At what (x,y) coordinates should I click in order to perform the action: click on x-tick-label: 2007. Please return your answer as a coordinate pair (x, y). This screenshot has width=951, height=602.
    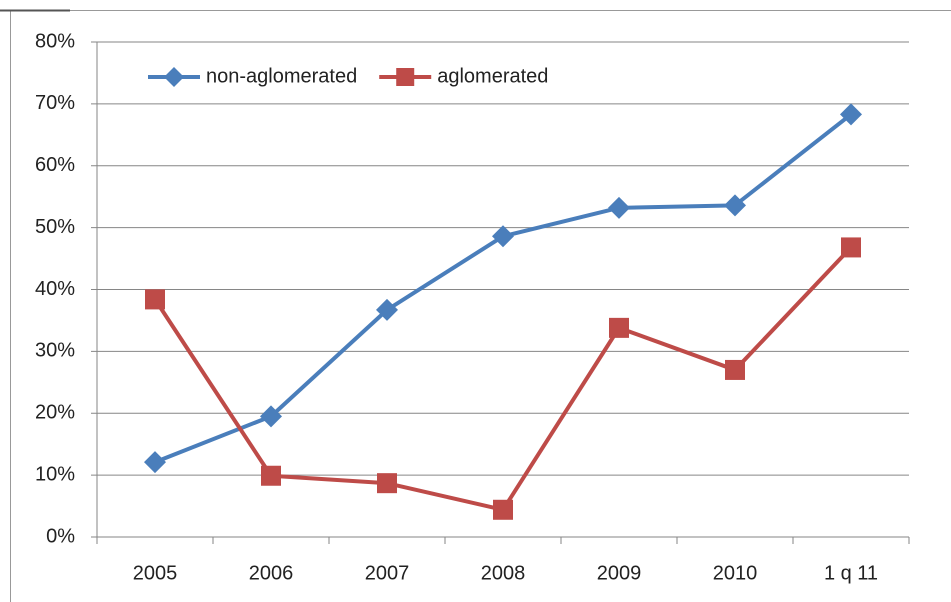
    Looking at the image, I should click on (387, 573).